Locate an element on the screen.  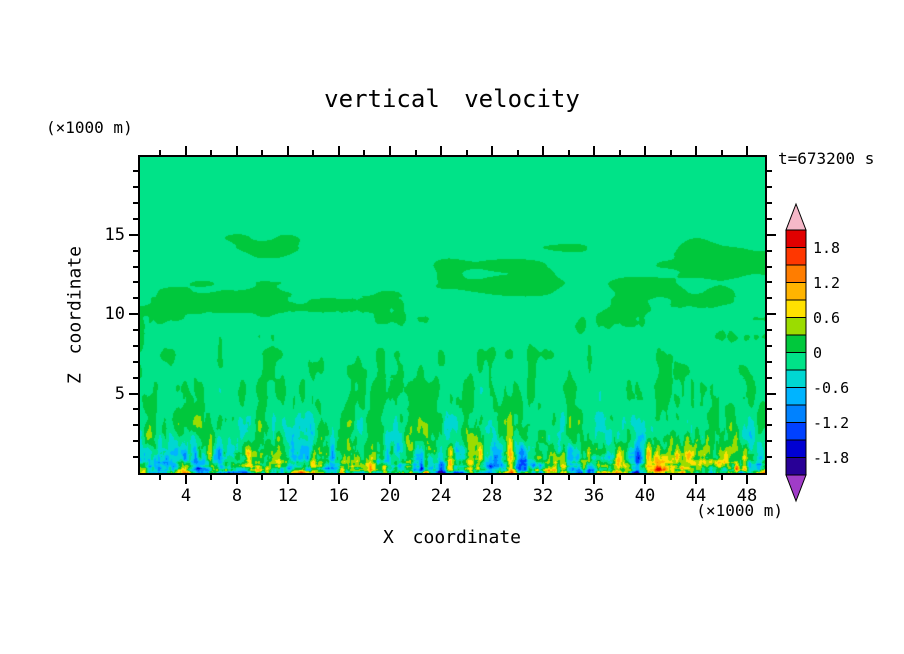
x-axis-title: X coordinate is located at coordinates (452, 537).